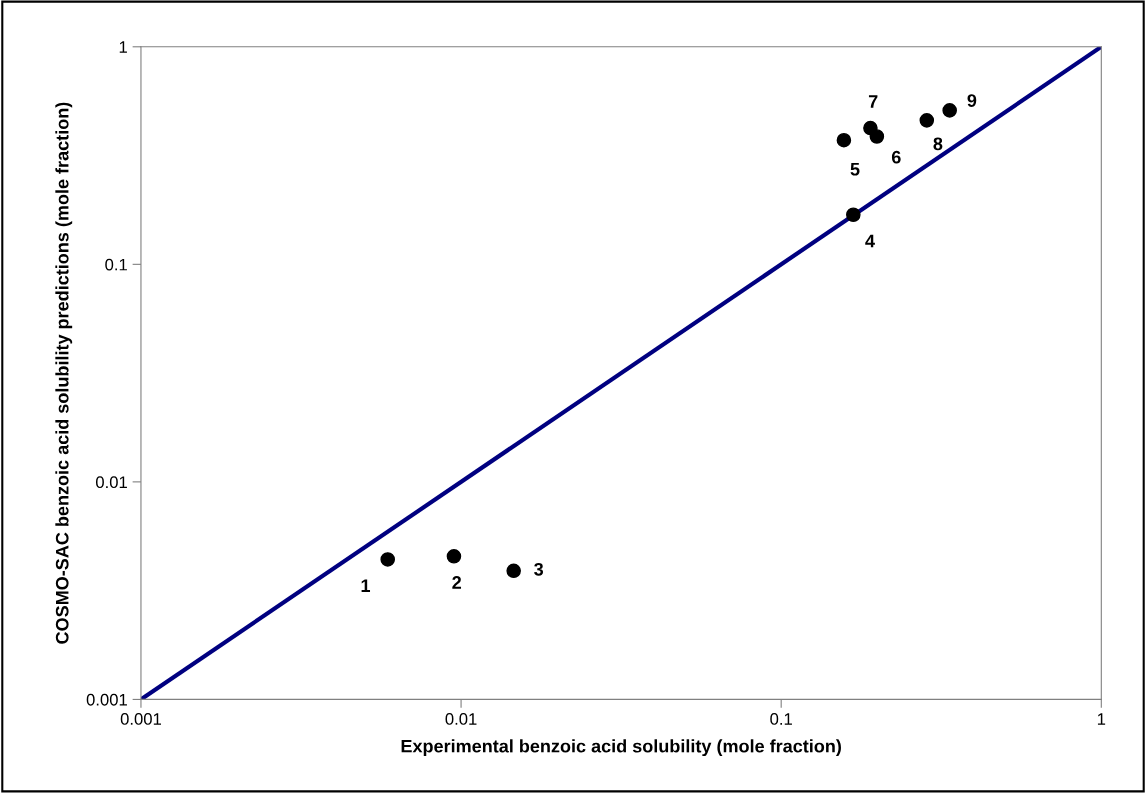 This screenshot has width=1146, height=793. Describe the element at coordinates (781, 719) in the screenshot. I see `x-tick-label: 0.1` at that location.